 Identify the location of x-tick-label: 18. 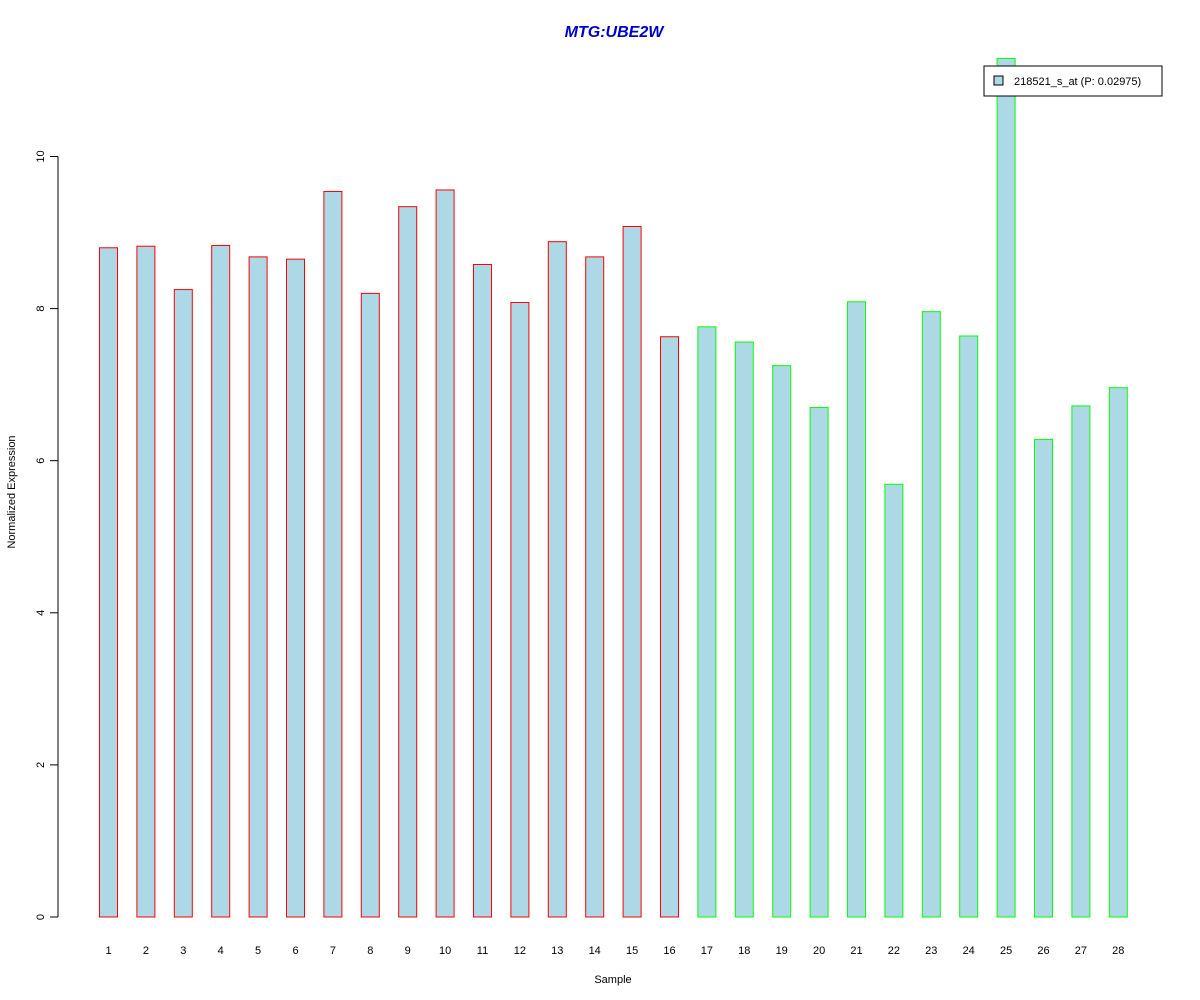
(744, 951).